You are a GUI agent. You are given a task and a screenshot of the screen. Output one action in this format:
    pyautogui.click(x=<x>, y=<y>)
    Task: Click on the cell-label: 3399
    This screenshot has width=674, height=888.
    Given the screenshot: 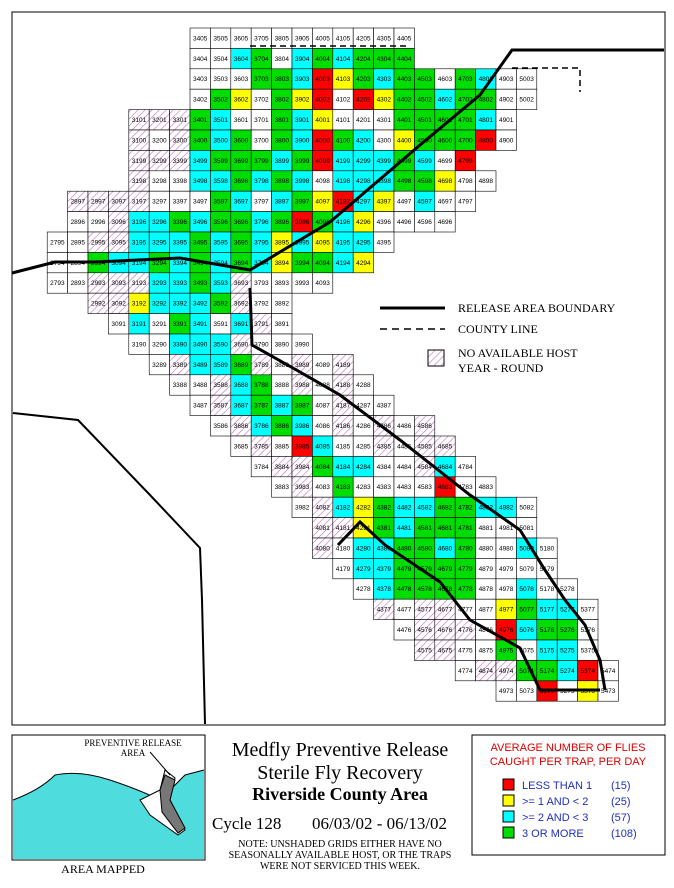 What is the action you would take?
    pyautogui.click(x=180, y=161)
    